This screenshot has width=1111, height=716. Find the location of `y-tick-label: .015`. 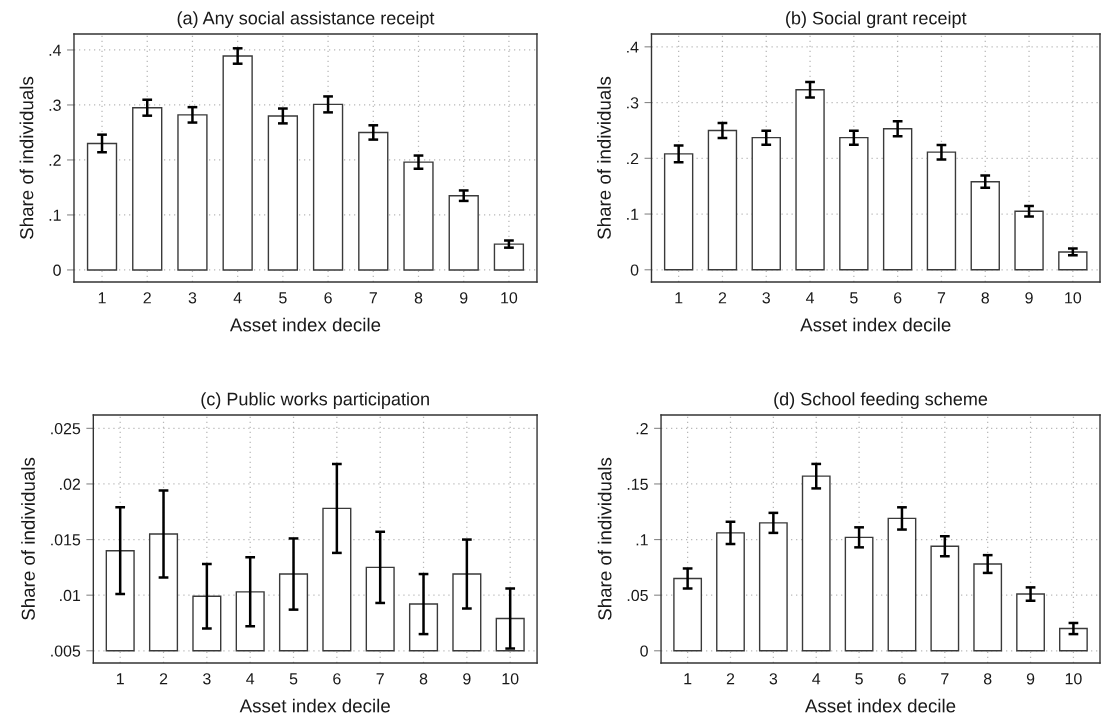

y-tick-label: .015 is located at coordinates (66, 540).